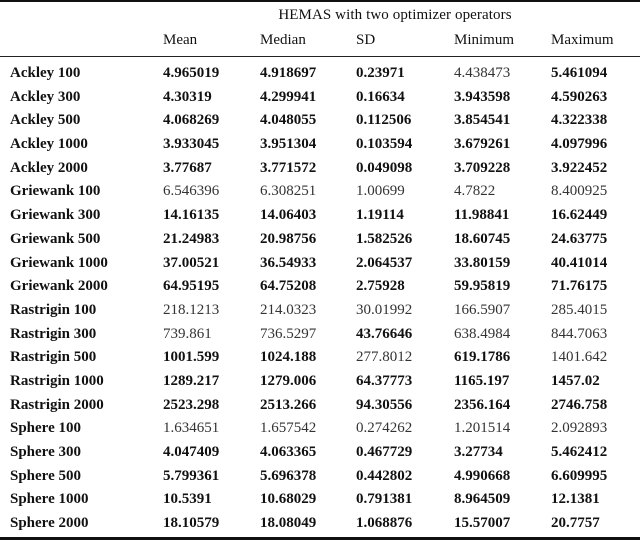 This screenshot has height=540, width=640. Describe the element at coordinates (53, 333) in the screenshot. I see `row-label: Rastrigin 300` at that location.